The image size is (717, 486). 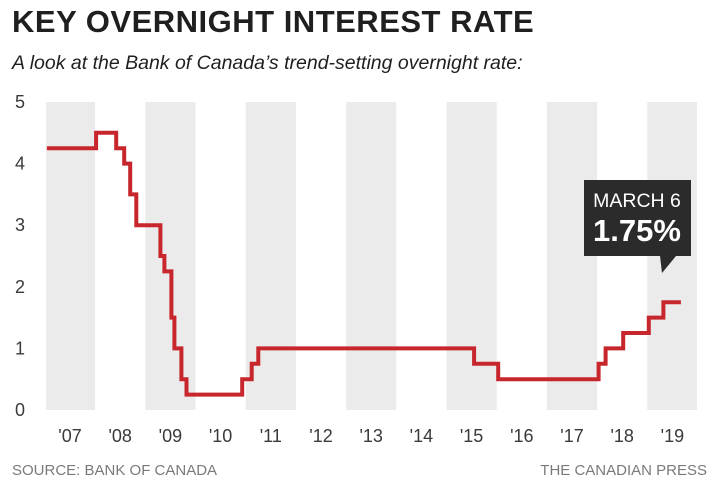 What do you see at coordinates (20, 410) in the screenshot?
I see `y-tick-label: 0` at bounding box center [20, 410].